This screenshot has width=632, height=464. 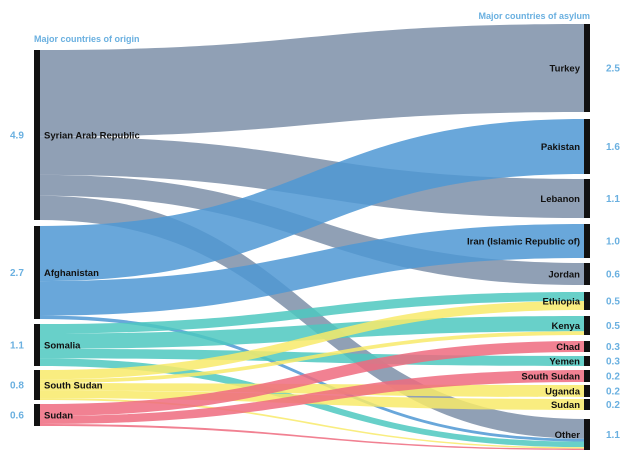 I want to click on asylum-value-kenya: 0.5, so click(x=613, y=326).